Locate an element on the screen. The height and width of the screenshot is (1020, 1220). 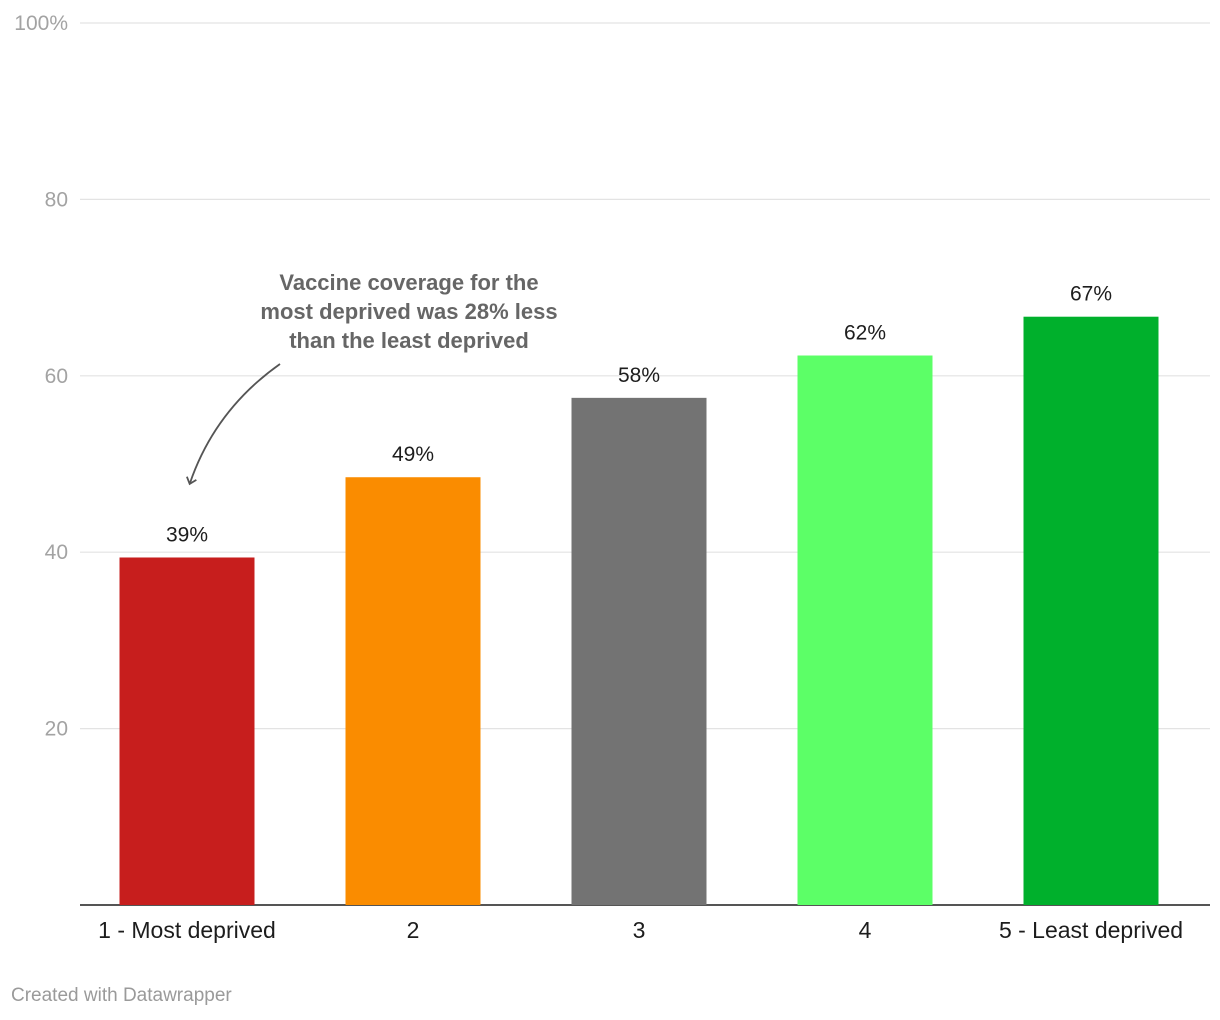
x-category-label: 3 is located at coordinates (639, 930).